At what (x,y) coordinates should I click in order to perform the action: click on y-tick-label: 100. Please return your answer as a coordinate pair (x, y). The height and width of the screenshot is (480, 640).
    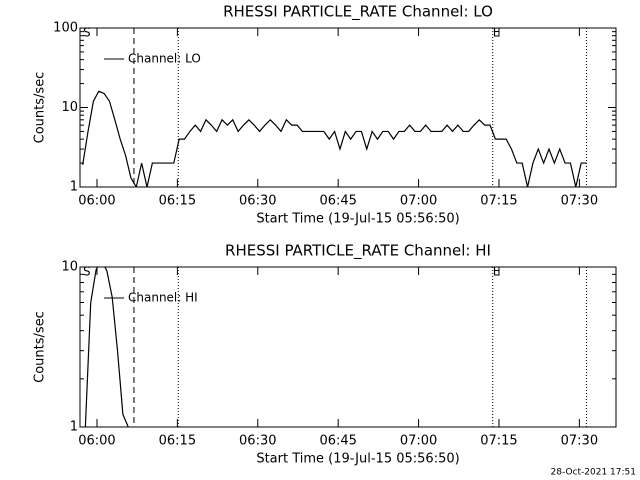
    Looking at the image, I should click on (65, 28).